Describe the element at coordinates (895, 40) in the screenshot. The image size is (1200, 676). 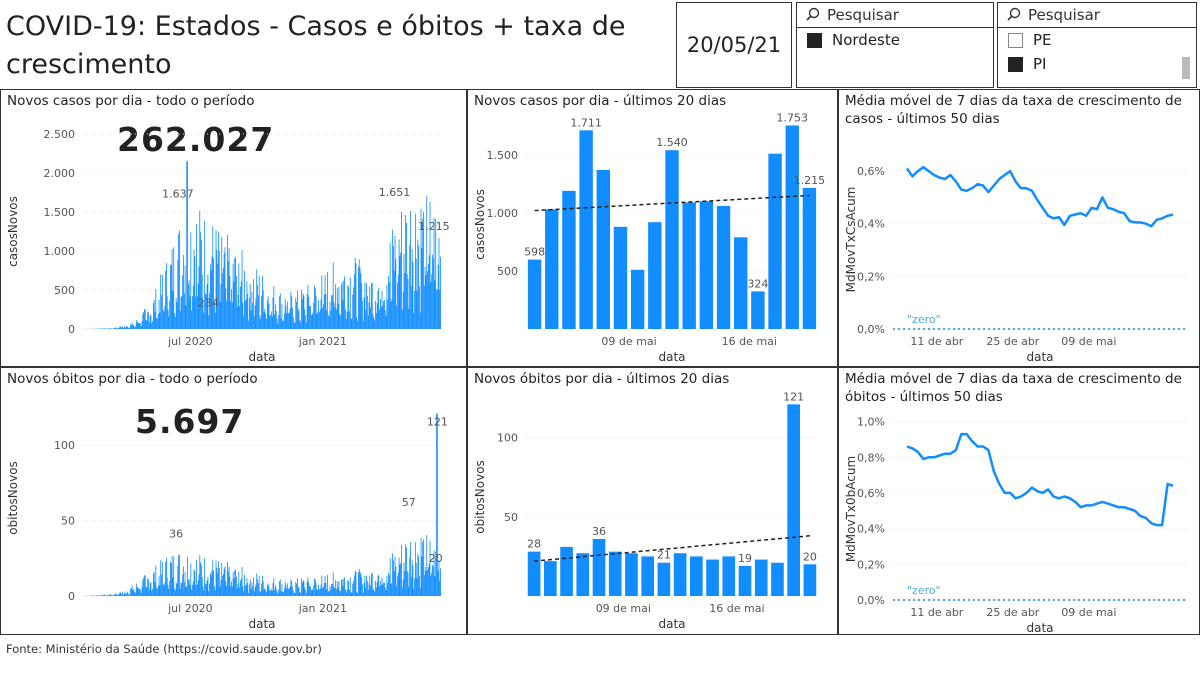
I see `slicer-item-nordeste: Nordeste` at that location.